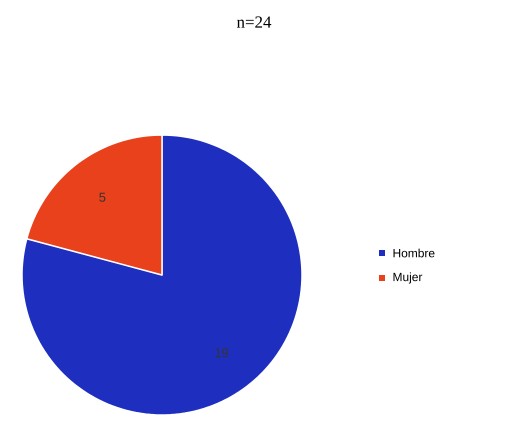  What do you see at coordinates (254, 22) in the screenshot?
I see `chart-title: n=24` at bounding box center [254, 22].